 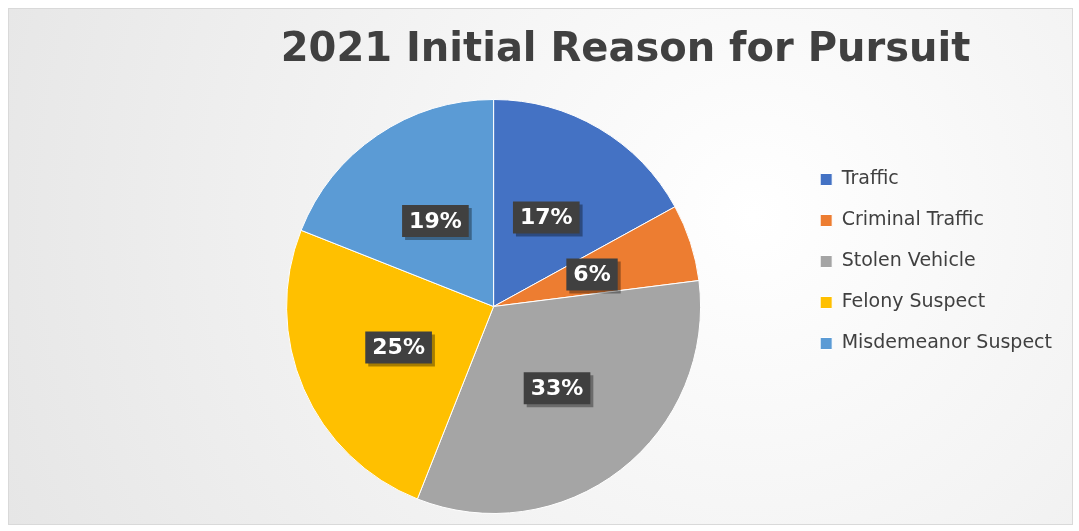 I want to click on legend-label: Misdemeanor Suspect, so click(x=946, y=341).